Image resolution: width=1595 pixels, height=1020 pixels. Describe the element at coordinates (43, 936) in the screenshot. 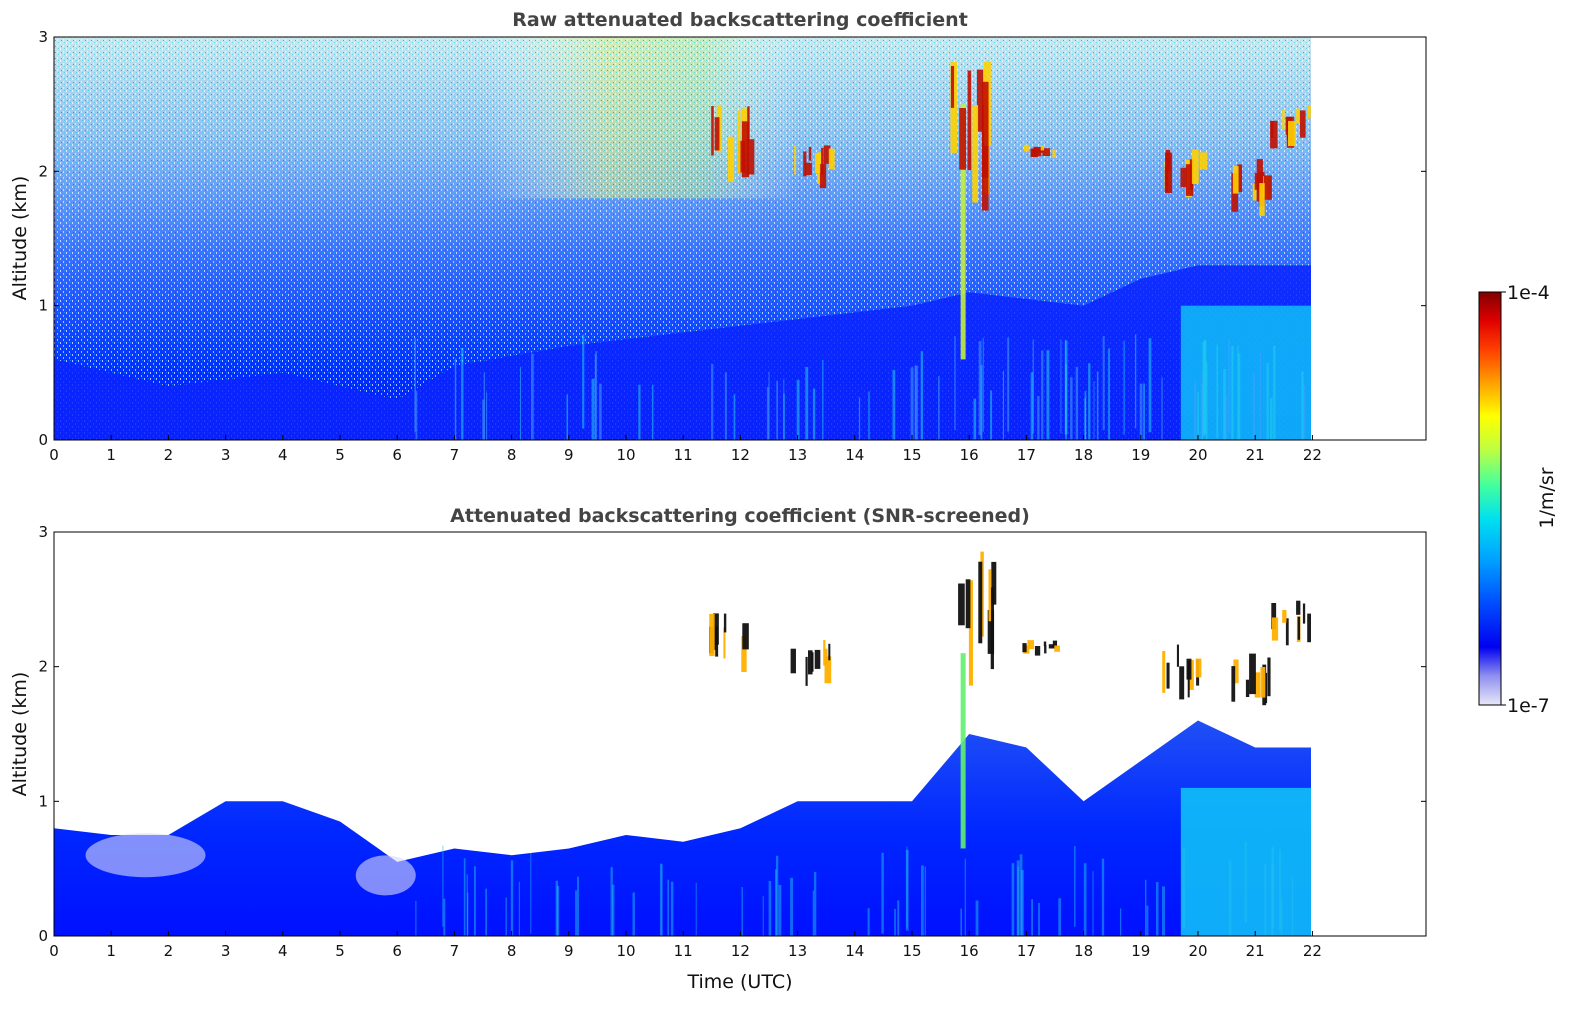

I see `y-tick-label: 0` at that location.